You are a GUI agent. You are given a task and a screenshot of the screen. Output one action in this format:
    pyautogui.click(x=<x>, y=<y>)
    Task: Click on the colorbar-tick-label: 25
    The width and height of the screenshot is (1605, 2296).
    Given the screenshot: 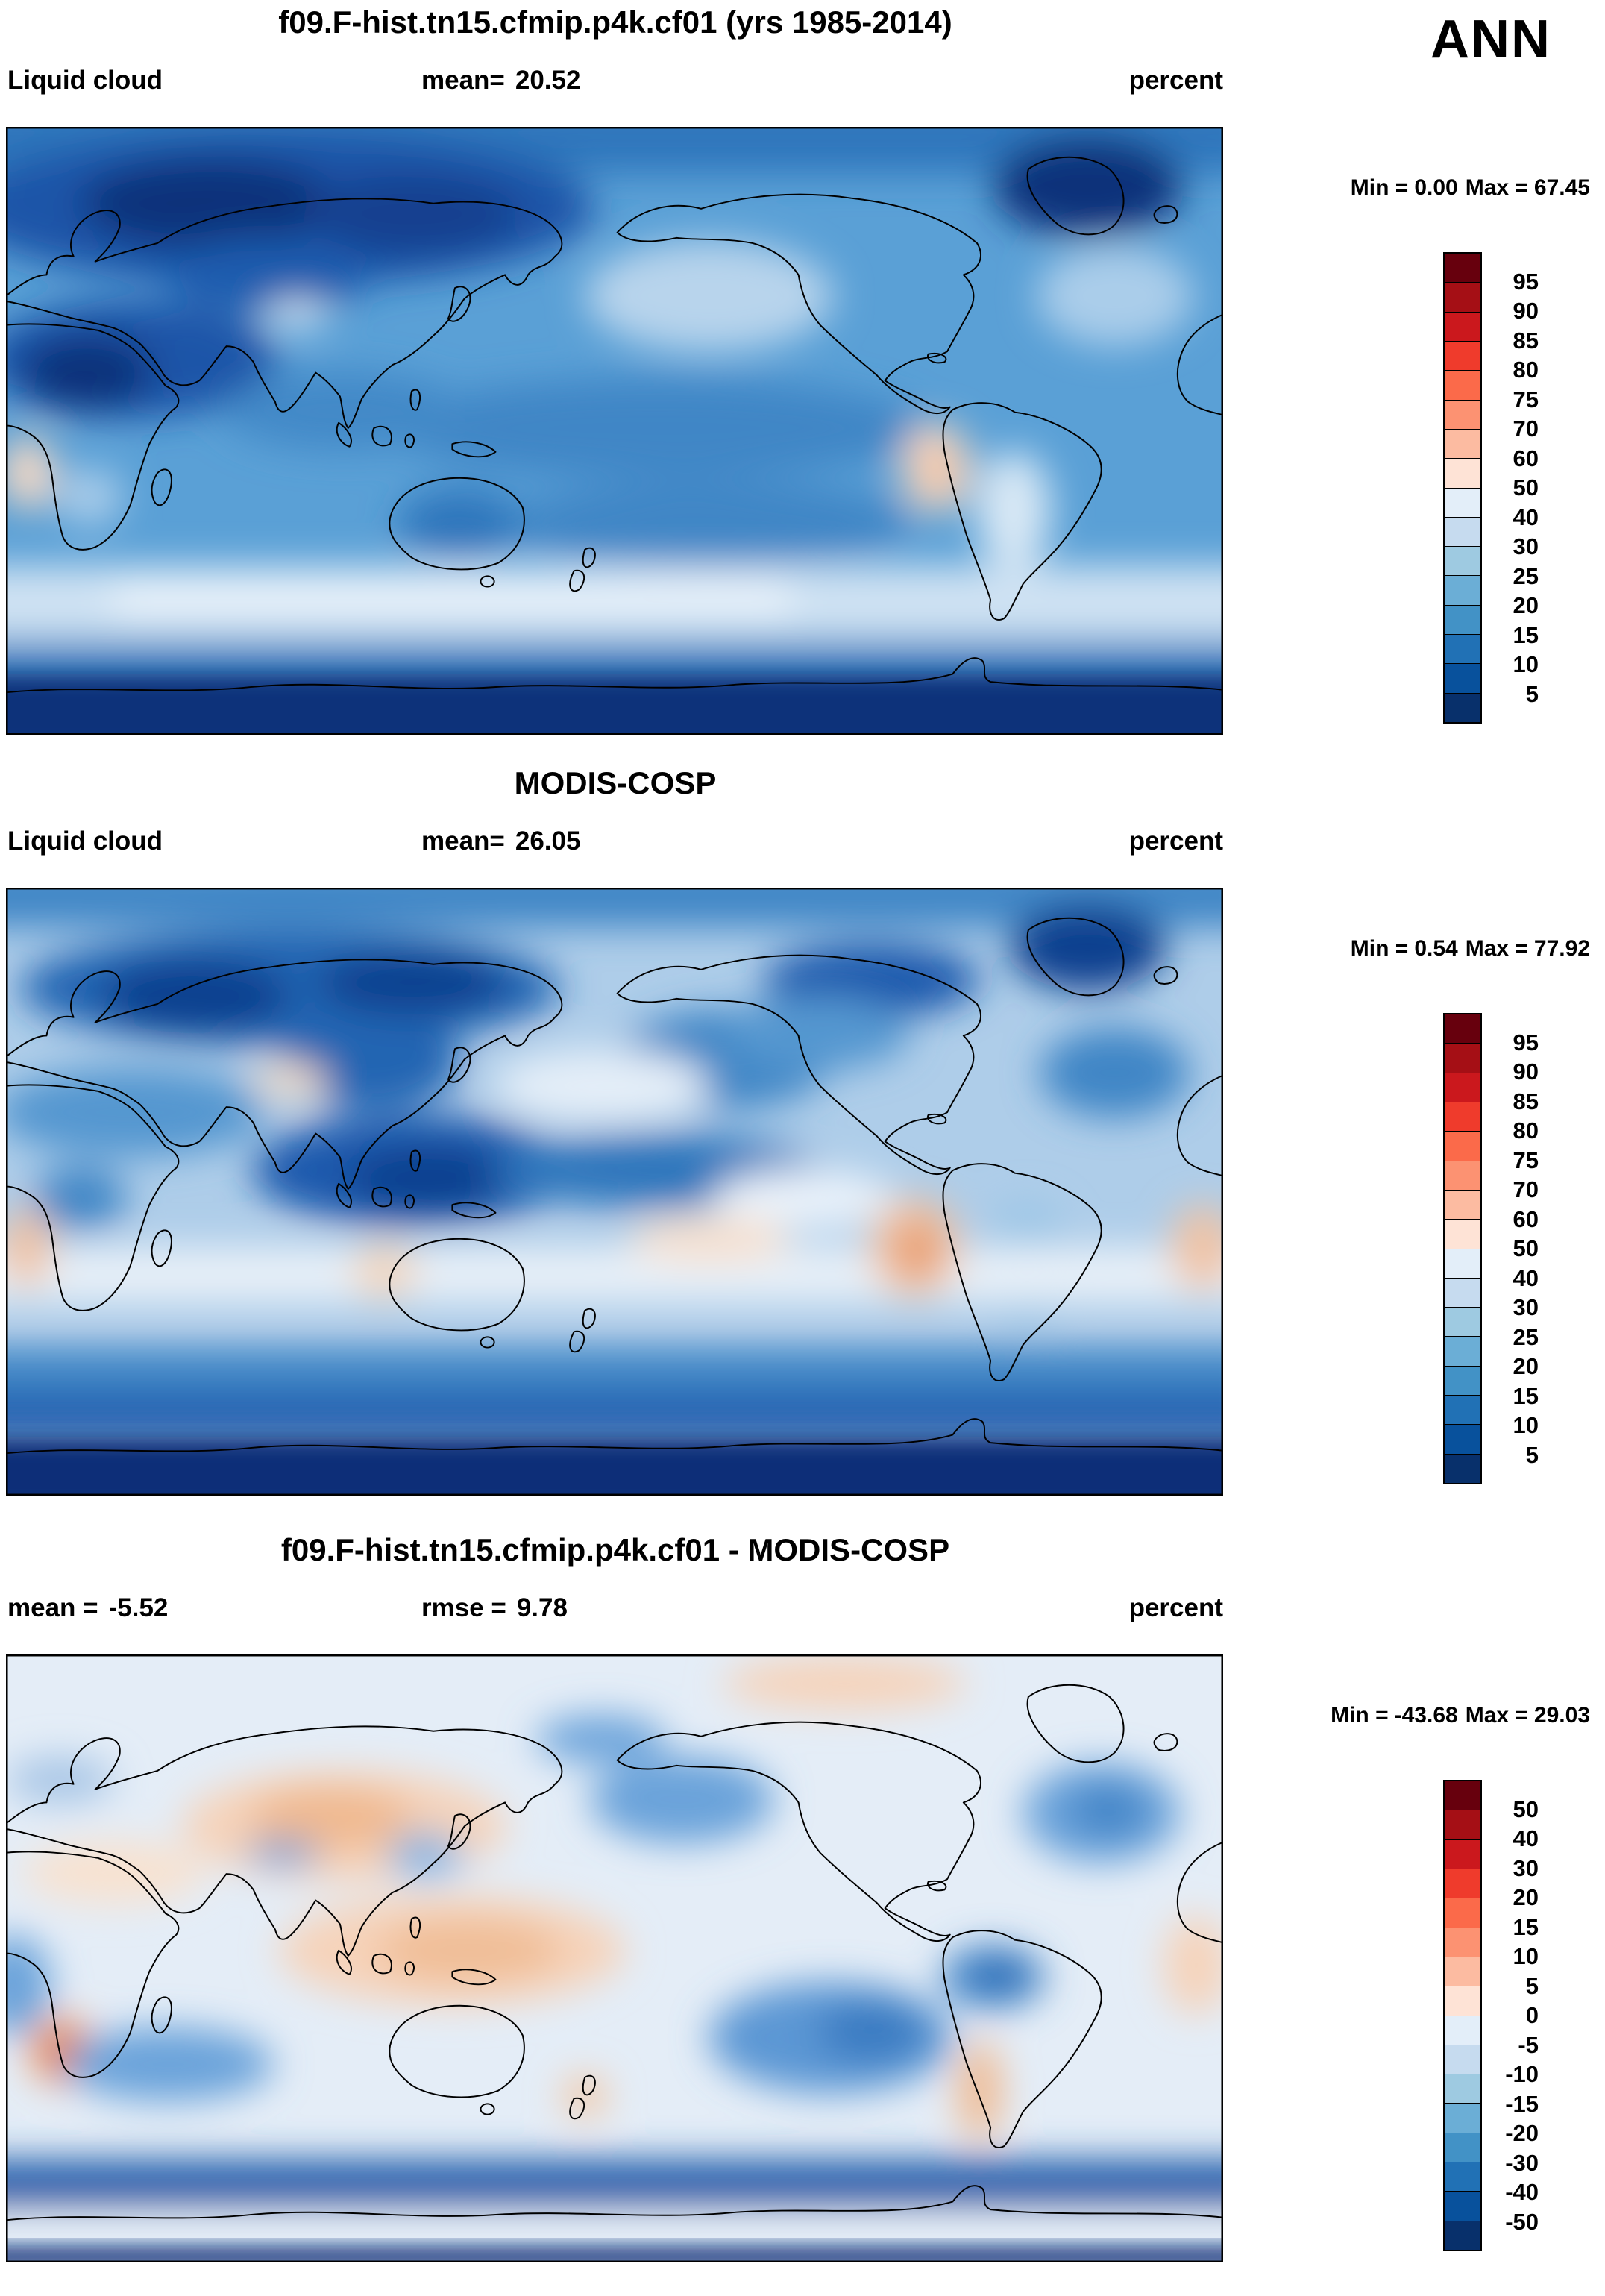 What is the action you would take?
    pyautogui.click(x=1526, y=1336)
    